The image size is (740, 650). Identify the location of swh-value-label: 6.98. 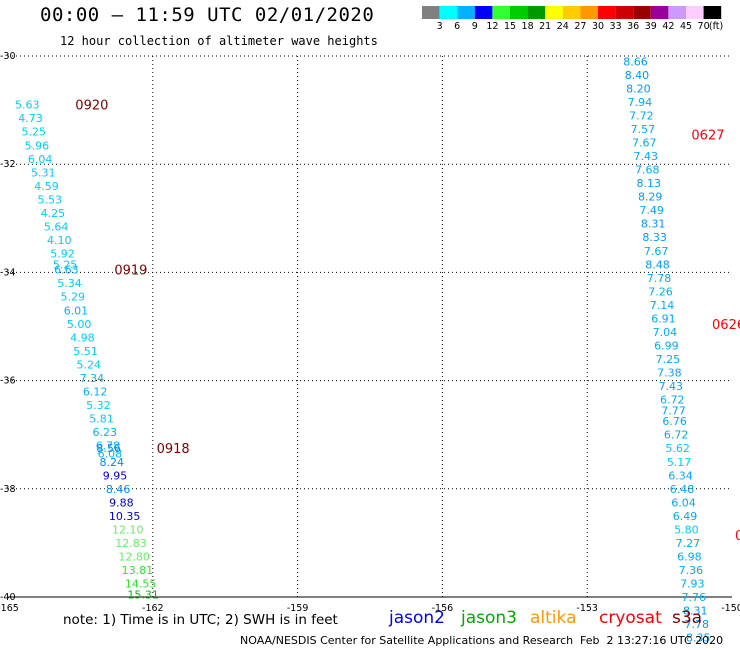
(689, 556).